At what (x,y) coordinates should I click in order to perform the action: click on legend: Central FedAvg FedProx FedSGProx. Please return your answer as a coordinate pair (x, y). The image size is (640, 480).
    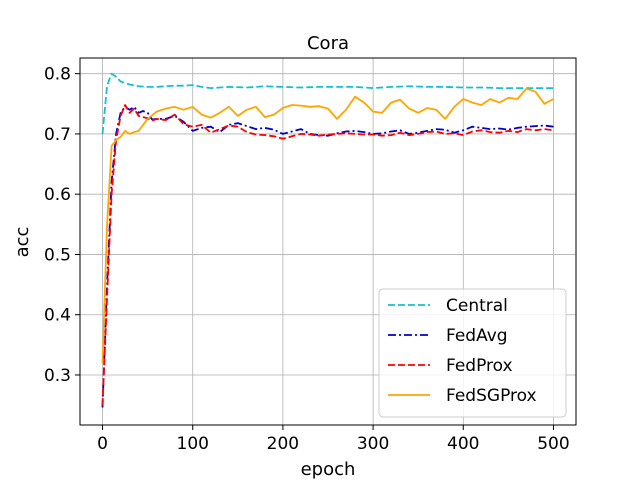
    Looking at the image, I should click on (472, 353).